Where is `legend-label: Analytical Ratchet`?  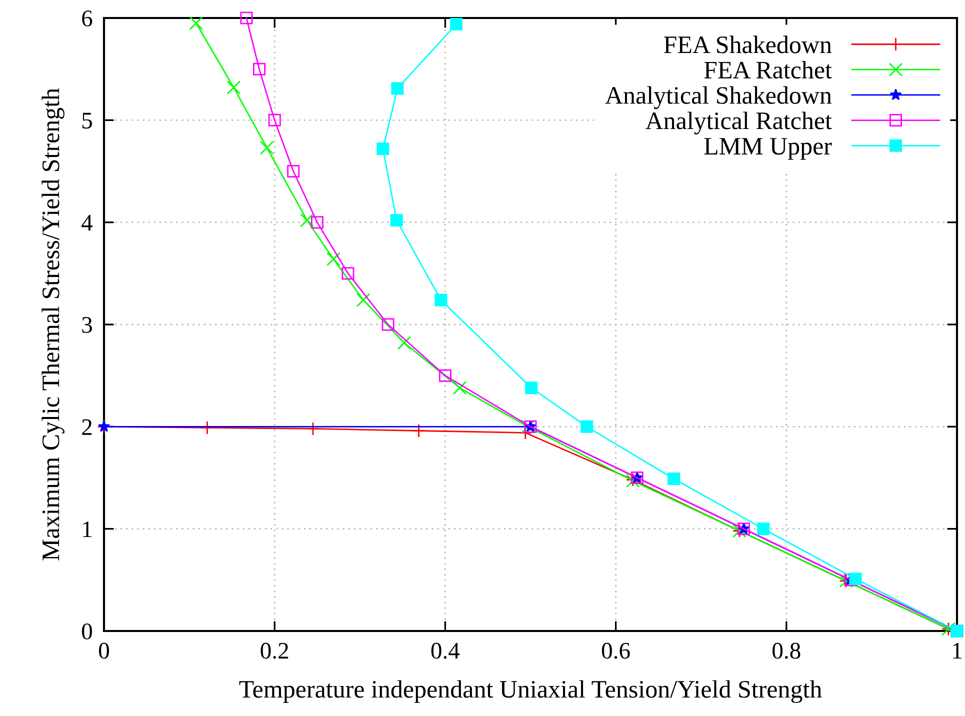 legend-label: Analytical Ratchet is located at coordinates (739, 123).